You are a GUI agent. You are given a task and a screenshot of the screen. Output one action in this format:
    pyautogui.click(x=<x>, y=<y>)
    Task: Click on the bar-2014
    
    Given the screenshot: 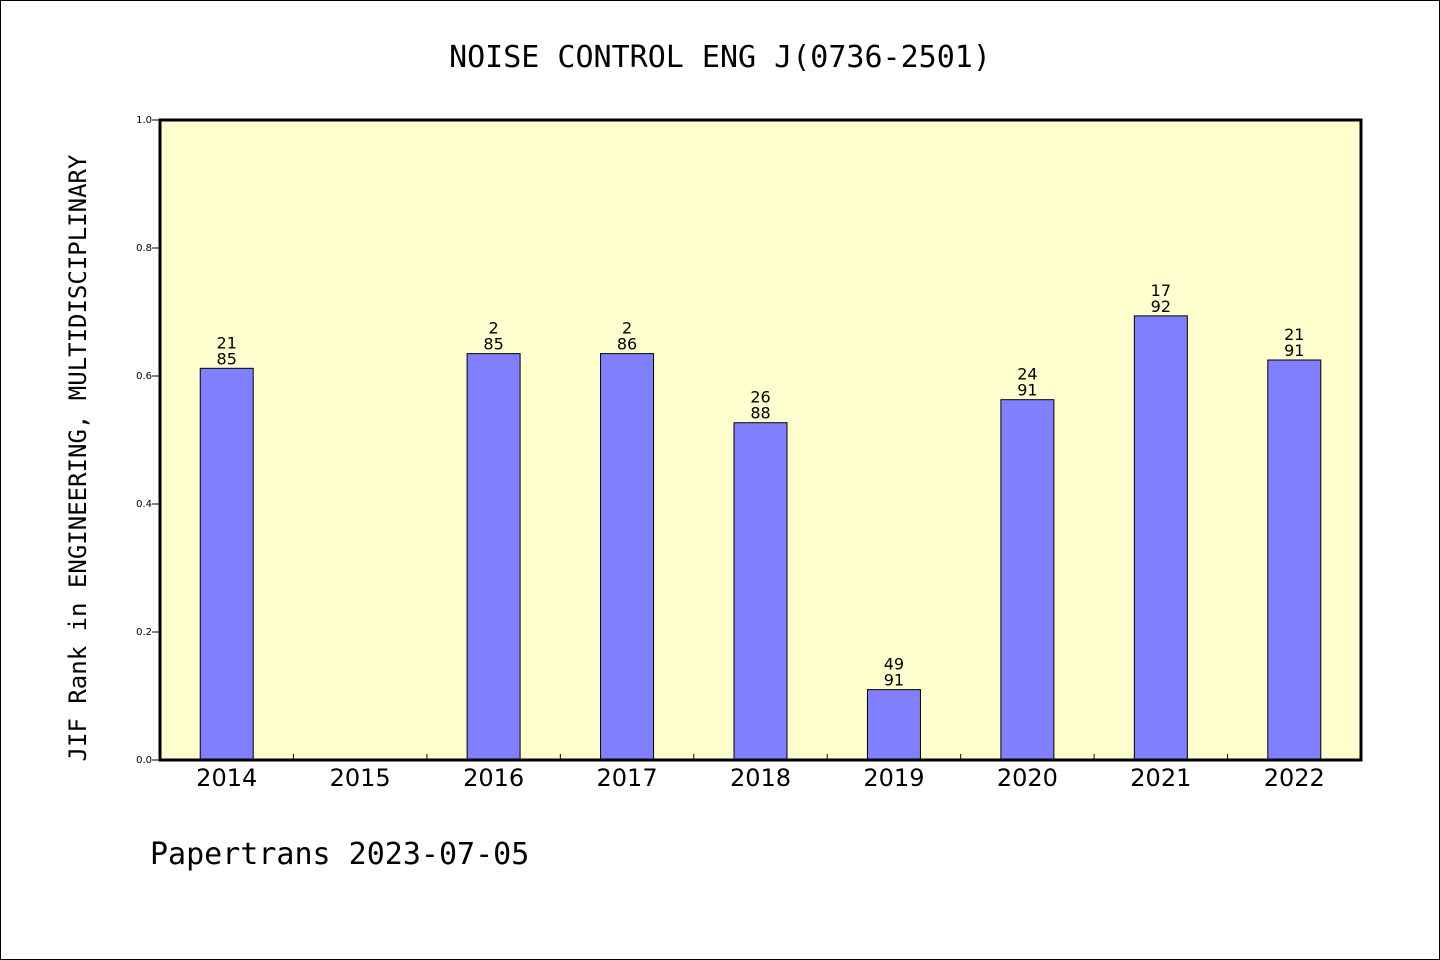 What is the action you would take?
    pyautogui.click(x=226, y=564)
    